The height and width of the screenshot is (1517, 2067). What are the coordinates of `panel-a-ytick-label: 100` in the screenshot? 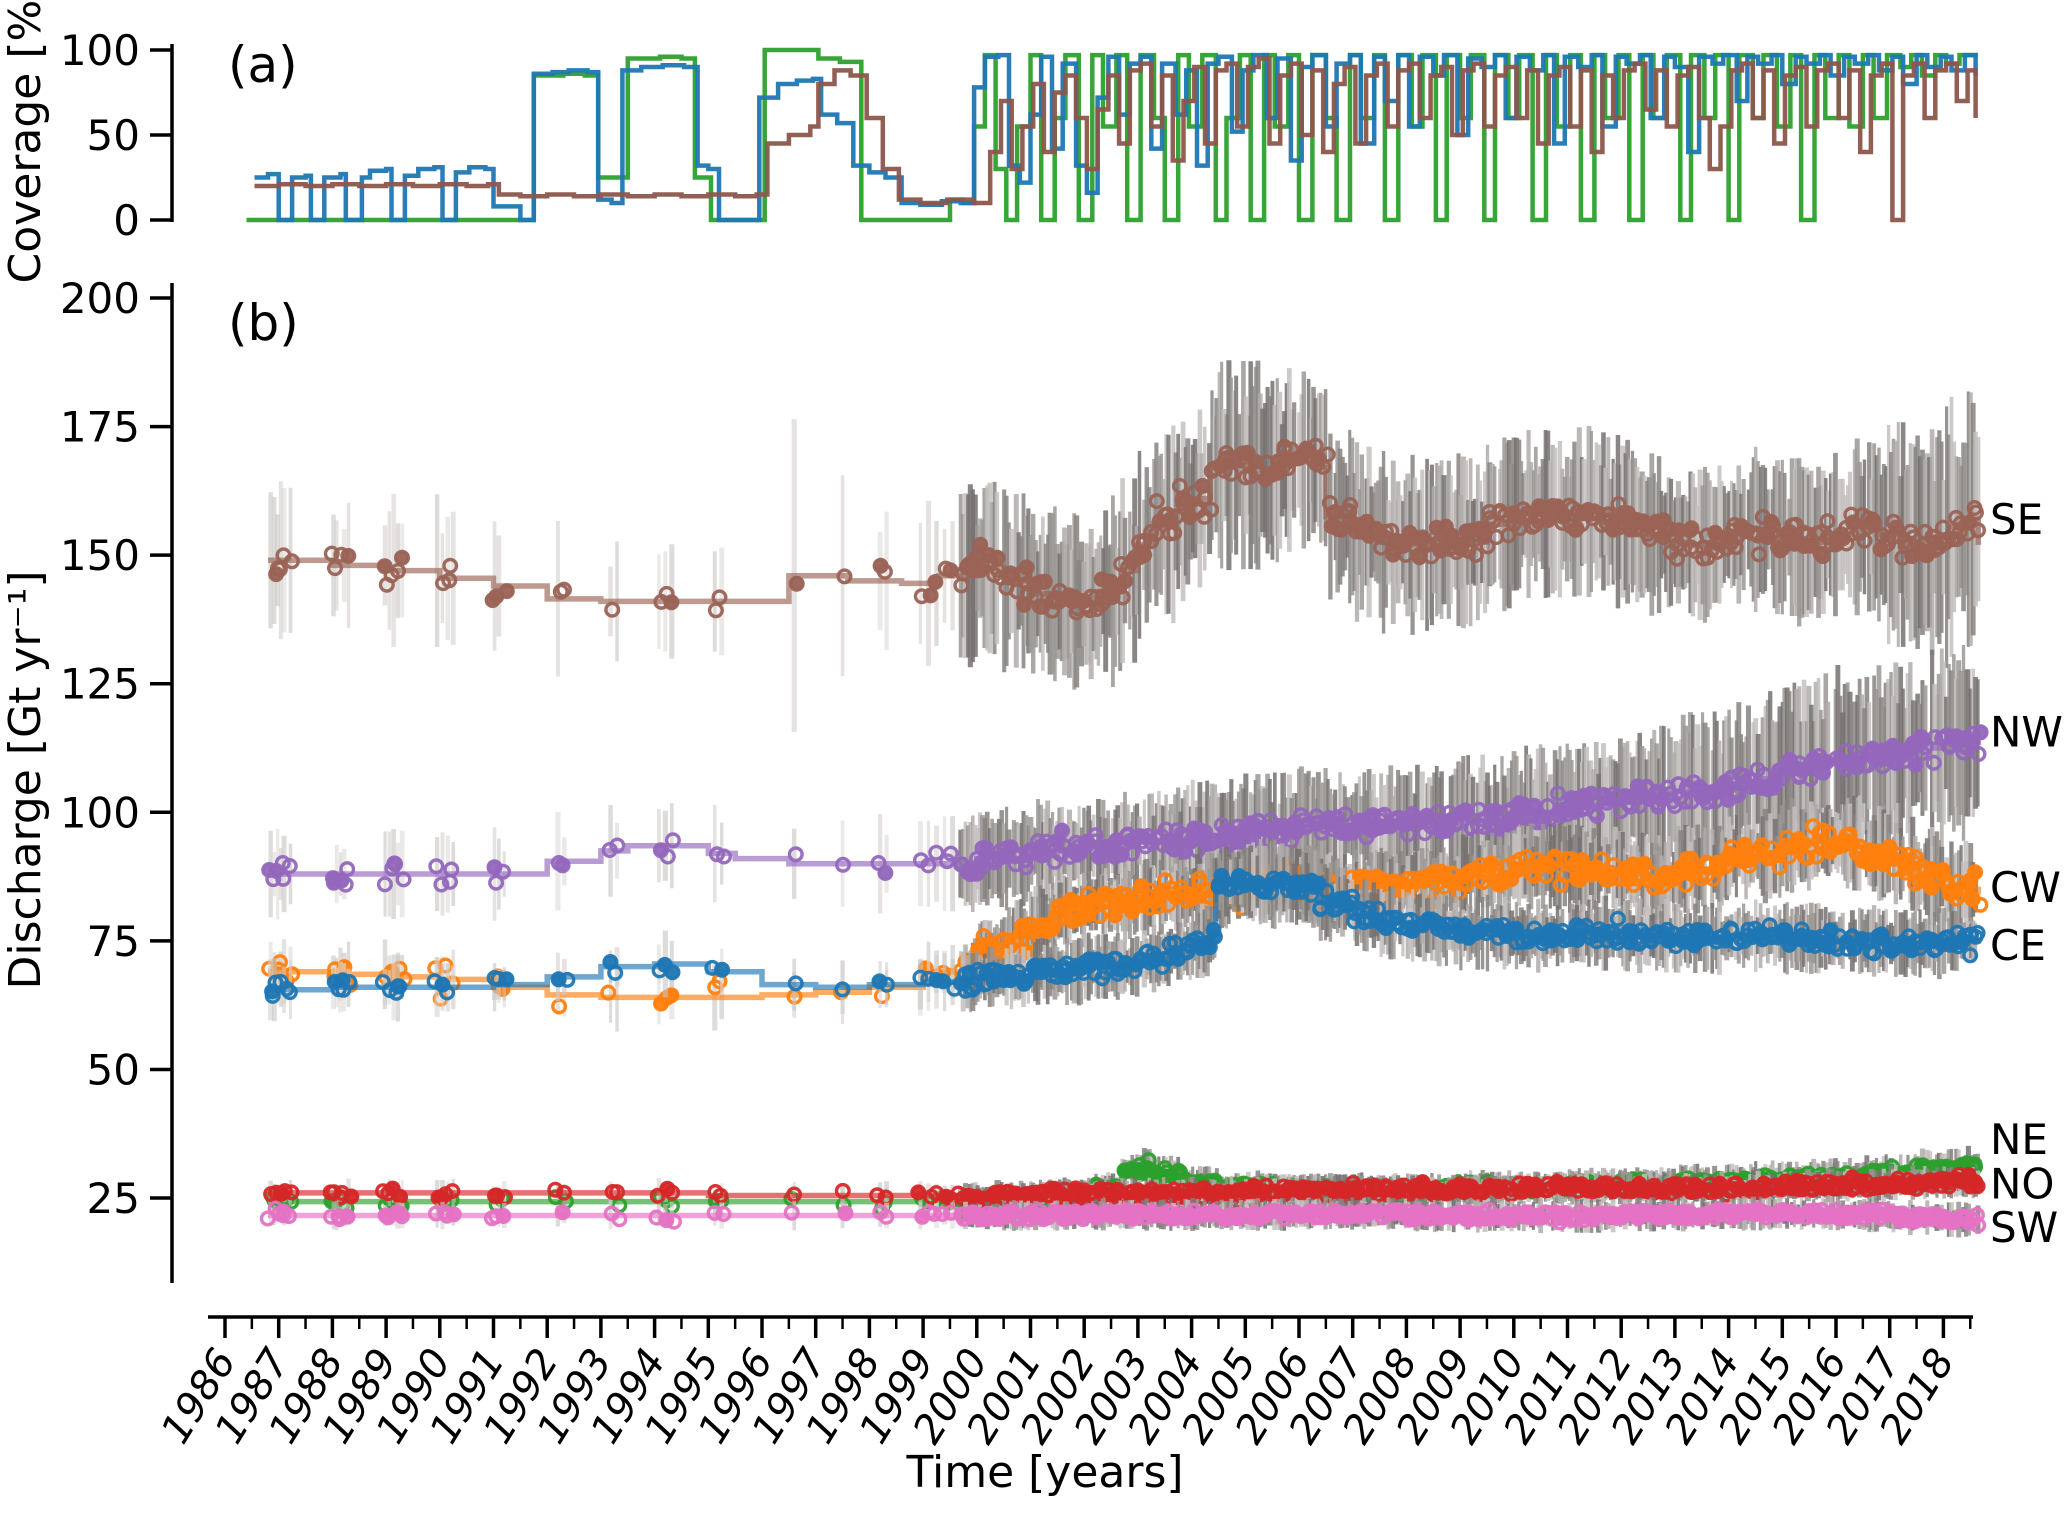 It's located at (100, 50).